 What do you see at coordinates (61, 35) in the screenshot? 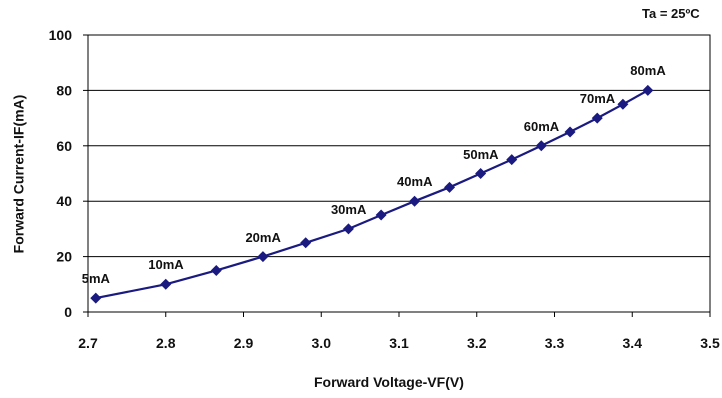
I see `y-tick-label: 100` at bounding box center [61, 35].